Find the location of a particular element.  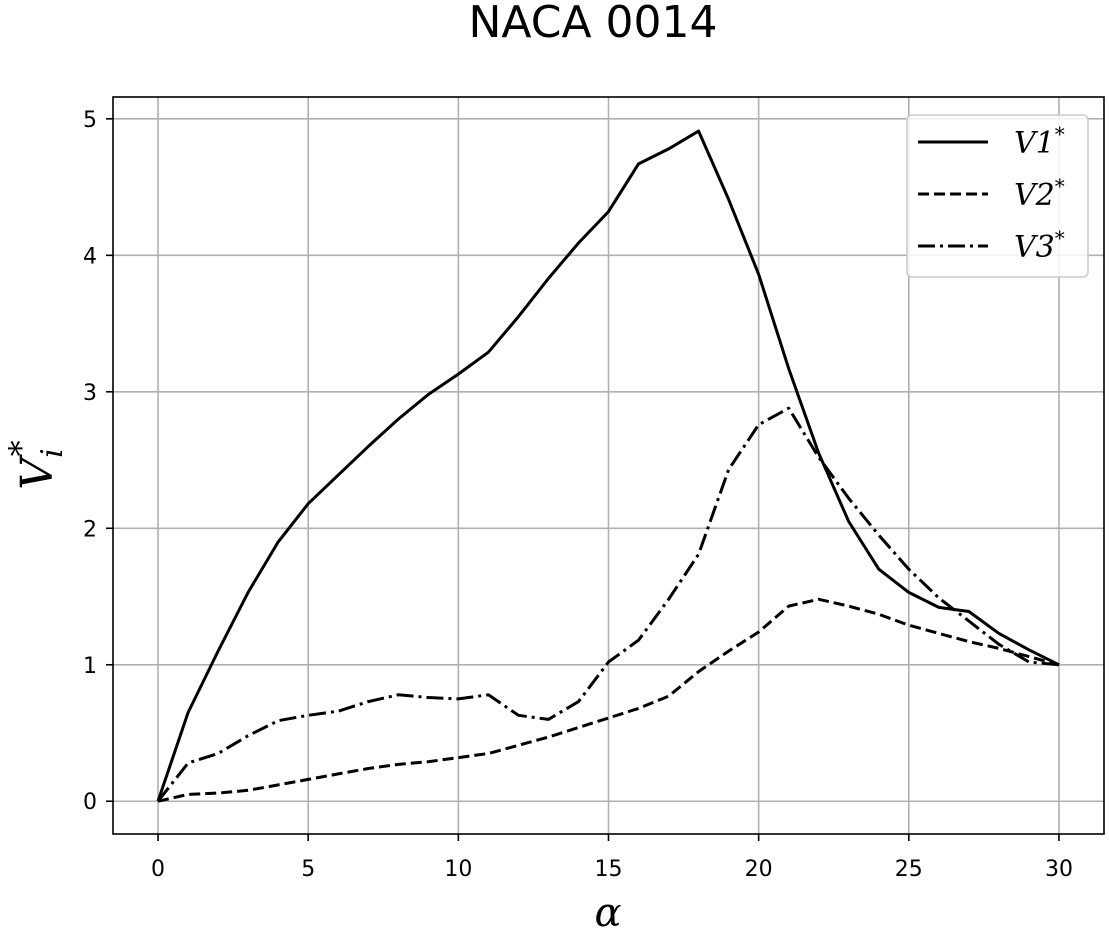

x-axis: 0 5 10 15 20 25 30 is located at coordinates (612, 858).